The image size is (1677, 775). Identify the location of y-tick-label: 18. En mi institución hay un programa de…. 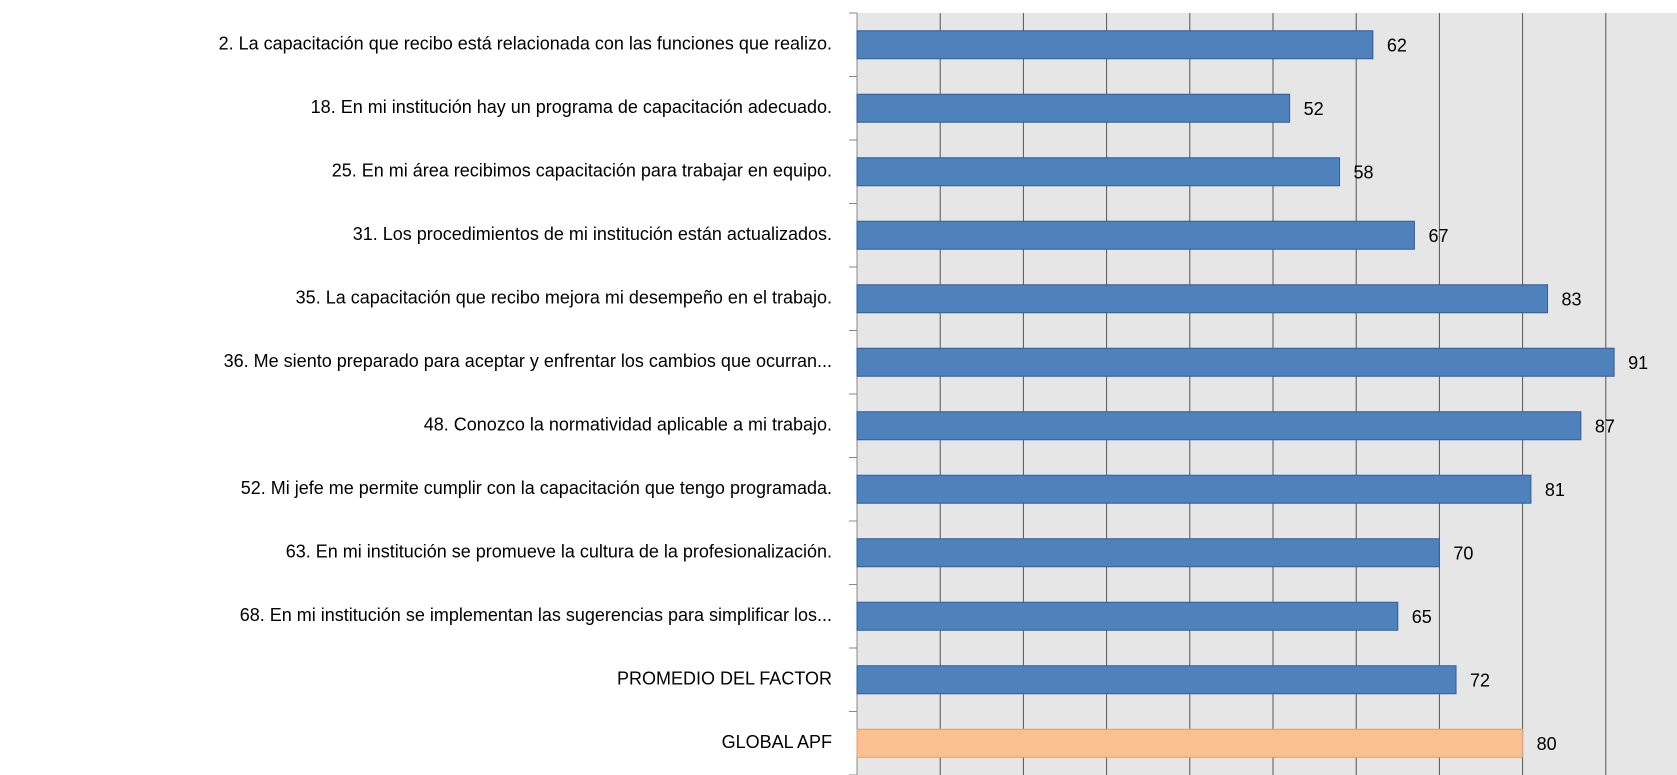
(571, 107).